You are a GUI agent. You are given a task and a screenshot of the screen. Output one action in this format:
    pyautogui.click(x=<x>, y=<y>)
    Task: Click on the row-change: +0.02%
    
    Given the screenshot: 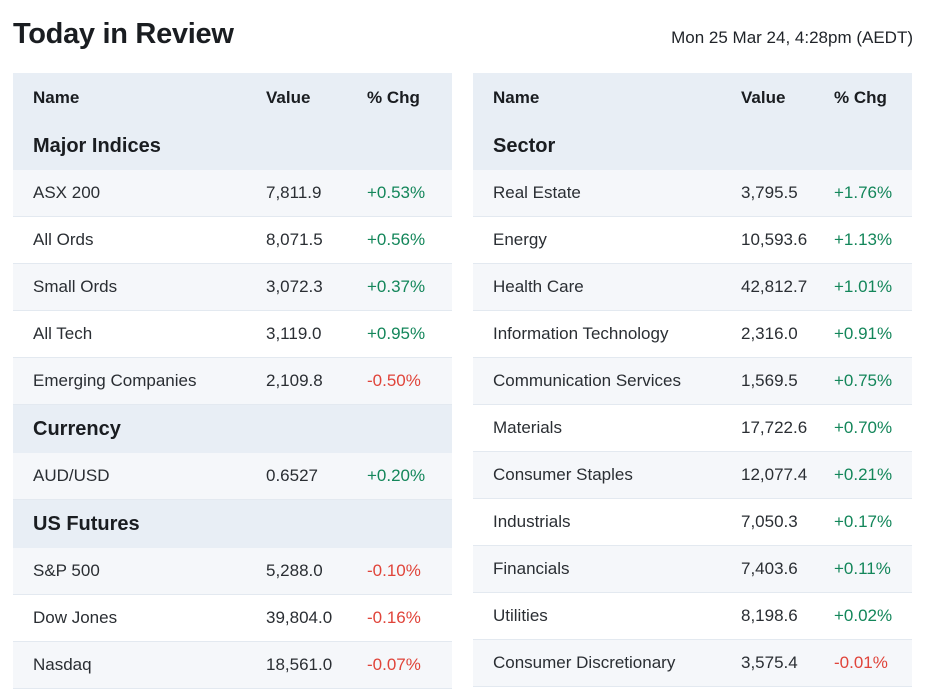 What is the action you would take?
    pyautogui.click(x=863, y=615)
    